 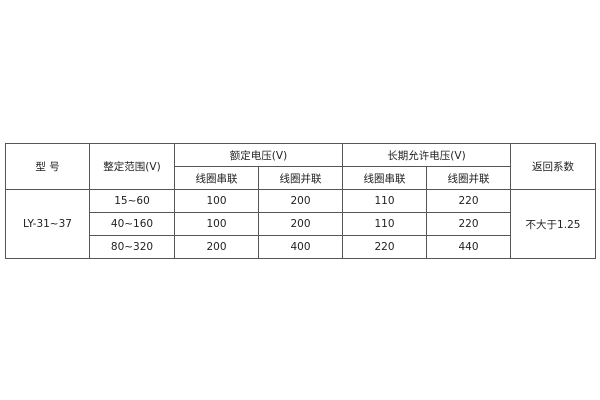 I want to click on return-coef-cell: 不大于1.25, so click(x=553, y=224).